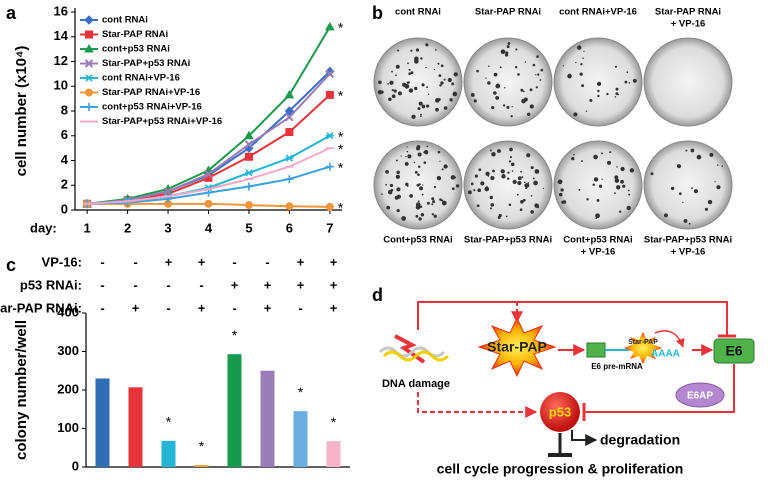 The height and width of the screenshot is (485, 770). Describe the element at coordinates (700, 395) in the screenshot. I see `e6ap` at that location.